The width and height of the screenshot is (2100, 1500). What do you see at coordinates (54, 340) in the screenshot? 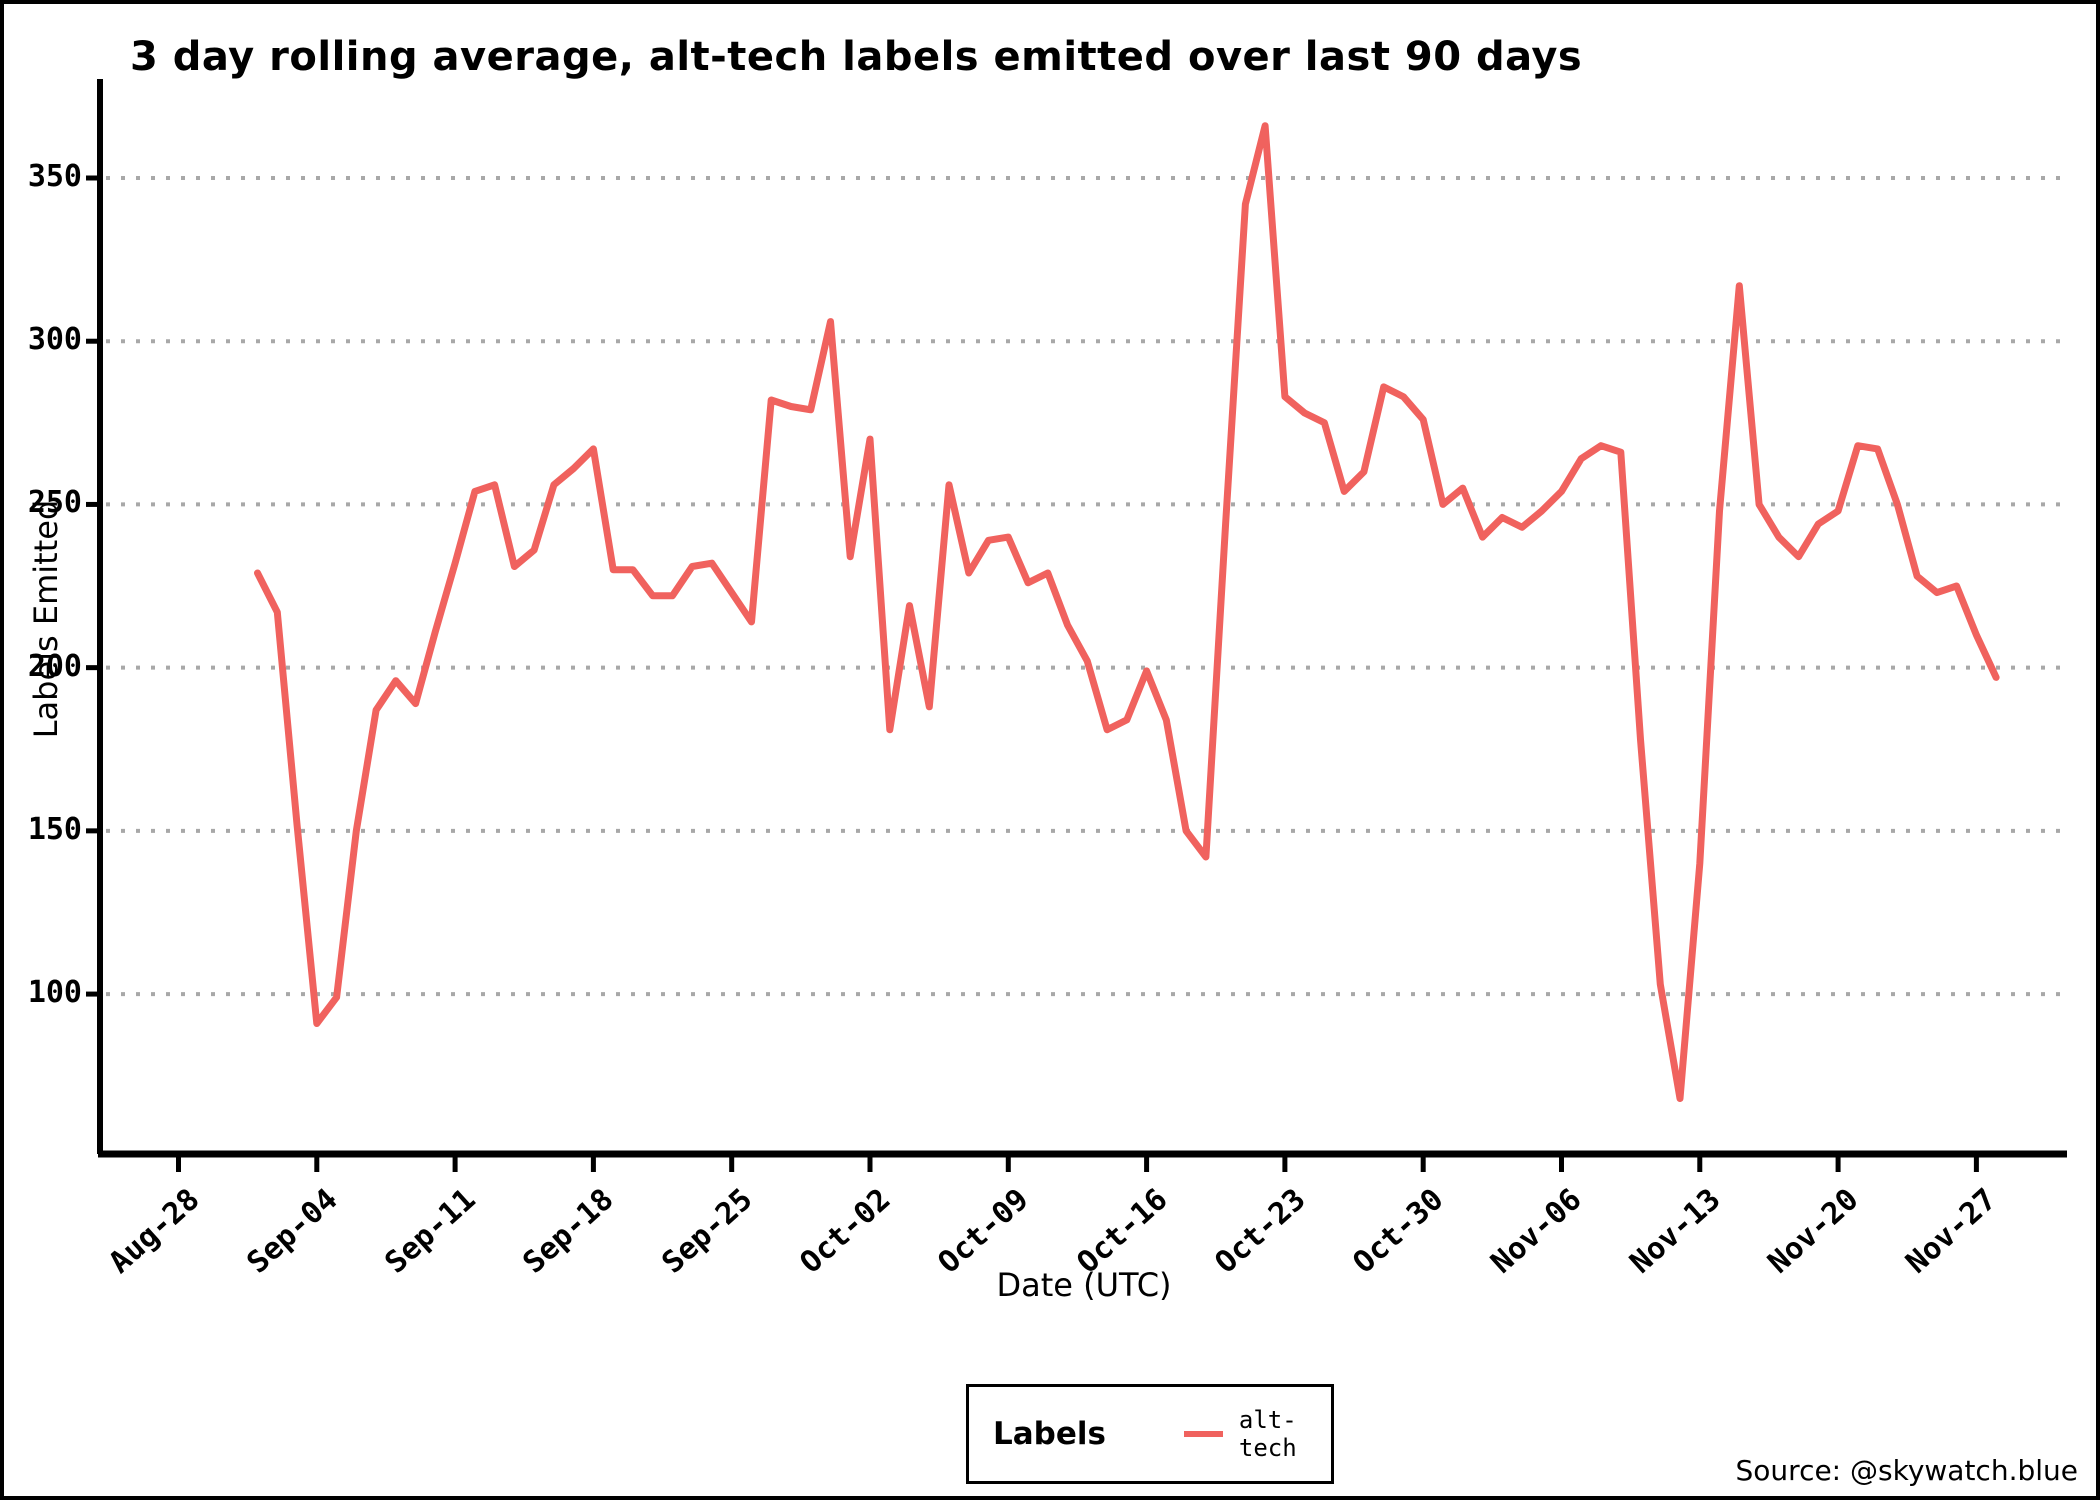
I see `y-tick-label: 300` at bounding box center [54, 340].